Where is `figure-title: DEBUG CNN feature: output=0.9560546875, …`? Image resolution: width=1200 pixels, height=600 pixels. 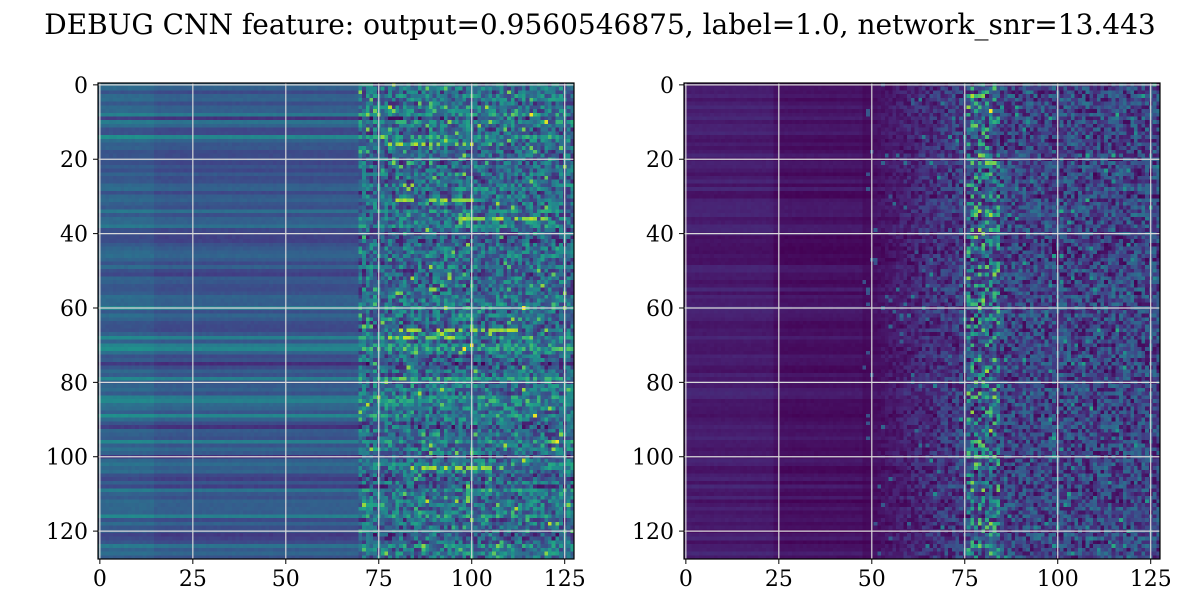
figure-title: DEBUG CNN feature: output=0.9560546875, … is located at coordinates (599, 24).